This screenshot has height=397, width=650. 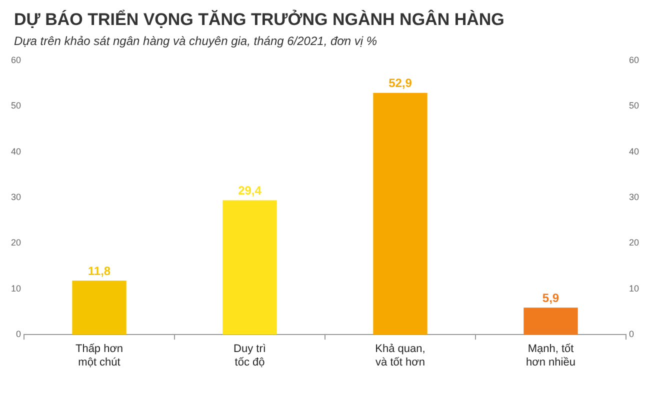 What do you see at coordinates (634, 59) in the screenshot?
I see `y2-tick-label: 60` at bounding box center [634, 59].